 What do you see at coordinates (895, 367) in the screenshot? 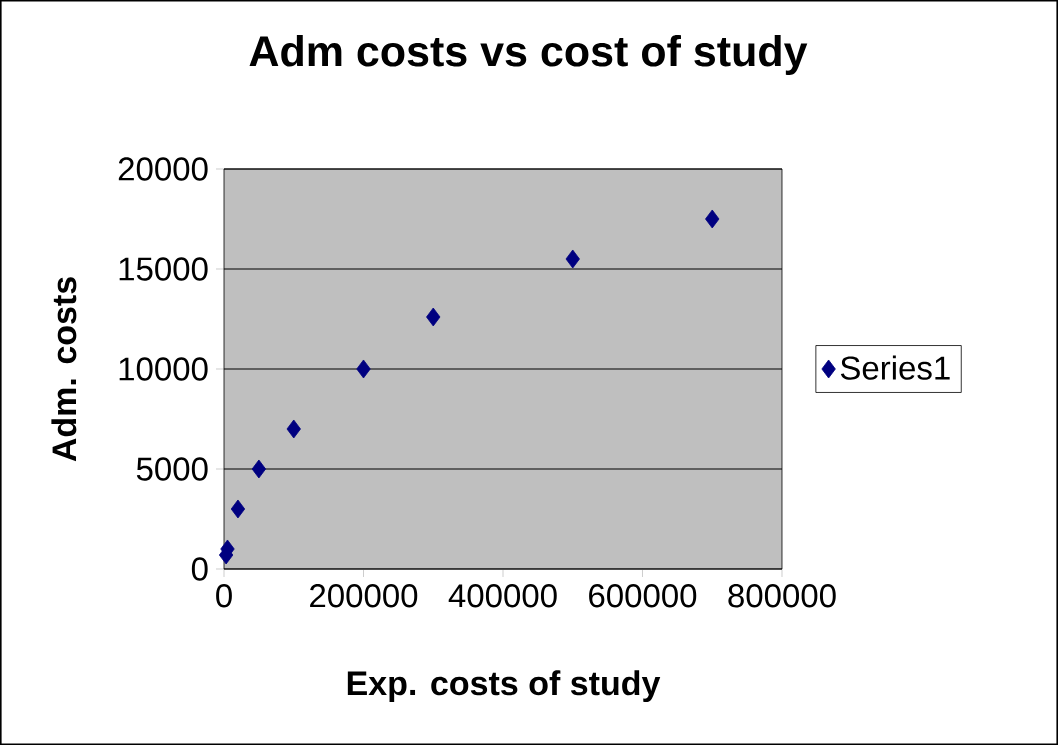
I see `legend-label: Series1` at bounding box center [895, 367].